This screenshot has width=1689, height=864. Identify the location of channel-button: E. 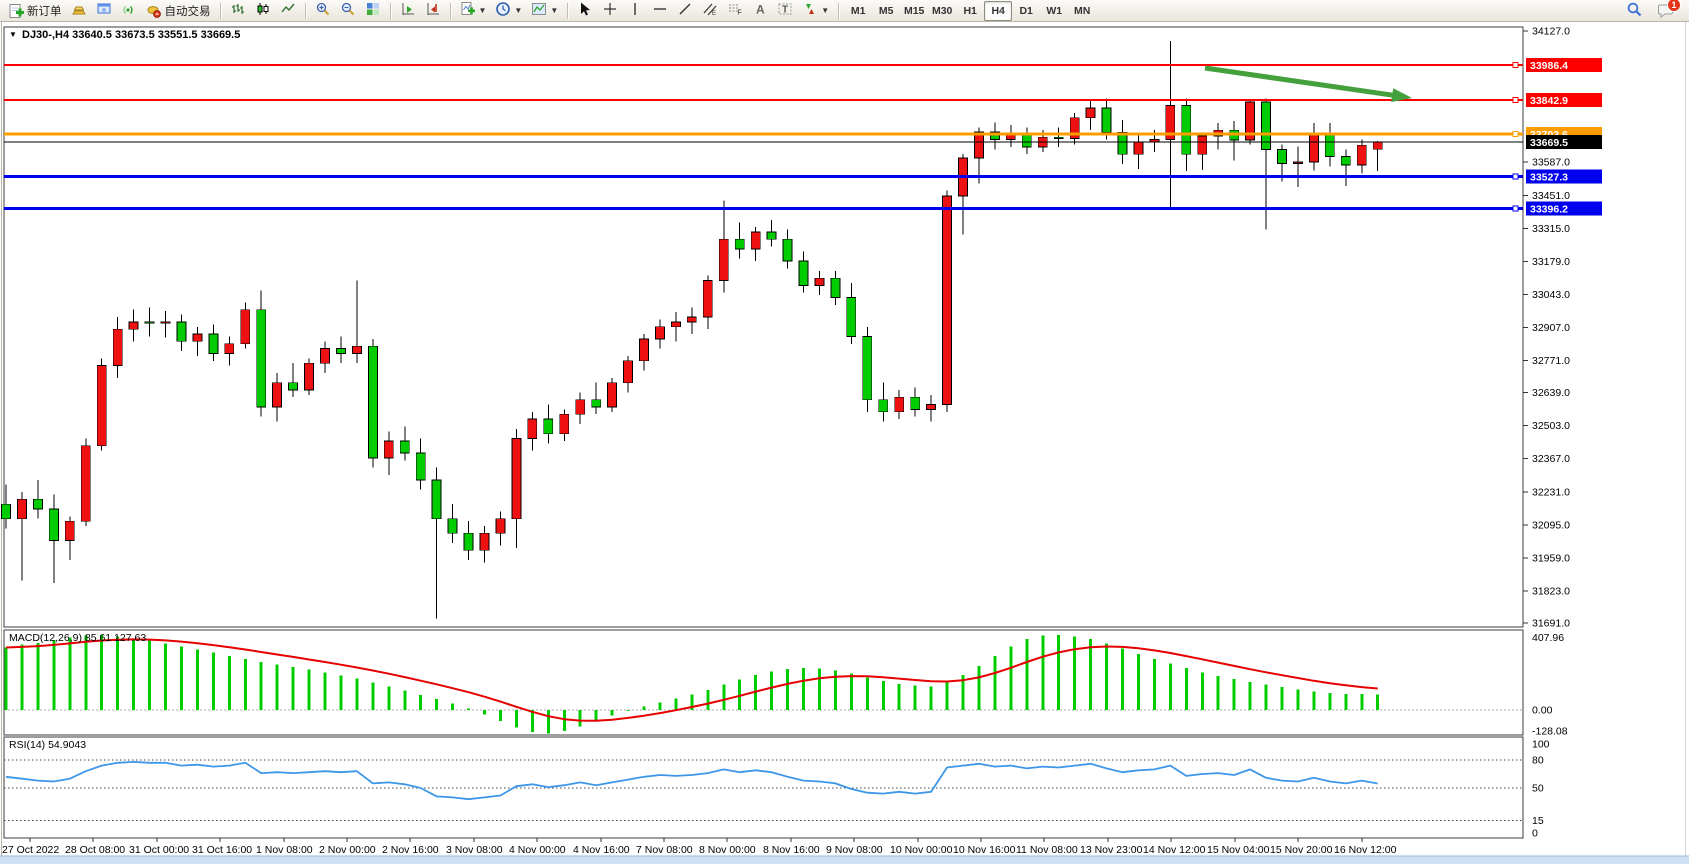
(710, 10).